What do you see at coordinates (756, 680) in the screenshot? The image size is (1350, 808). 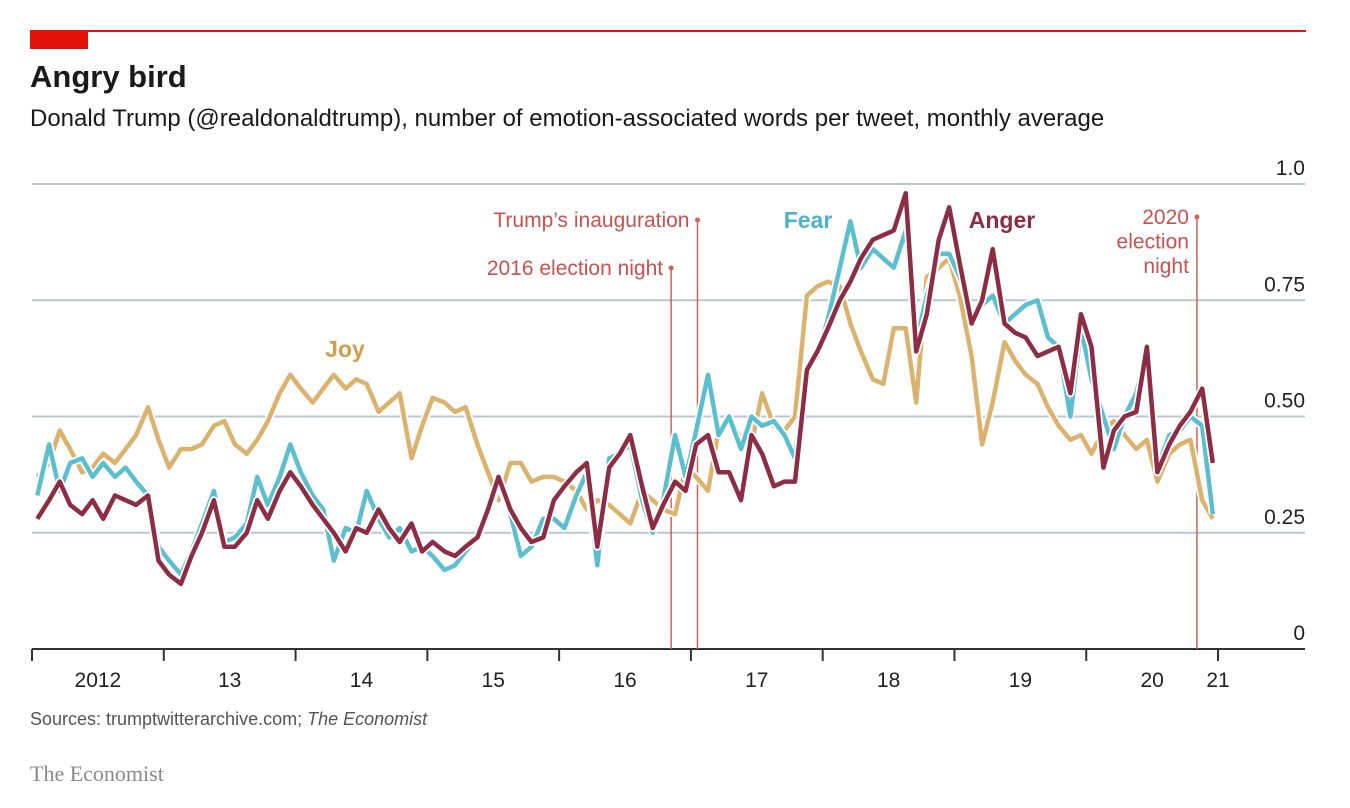 I see `x-tick-label: 17` at bounding box center [756, 680].